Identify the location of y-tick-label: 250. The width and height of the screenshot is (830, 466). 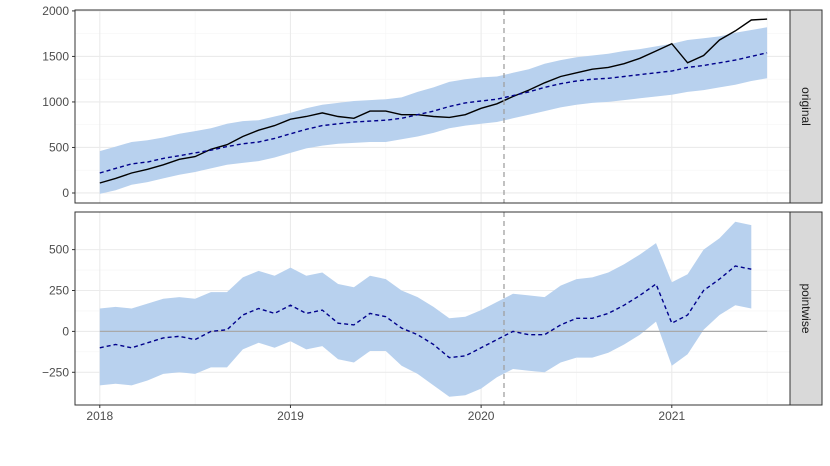
(59, 291).